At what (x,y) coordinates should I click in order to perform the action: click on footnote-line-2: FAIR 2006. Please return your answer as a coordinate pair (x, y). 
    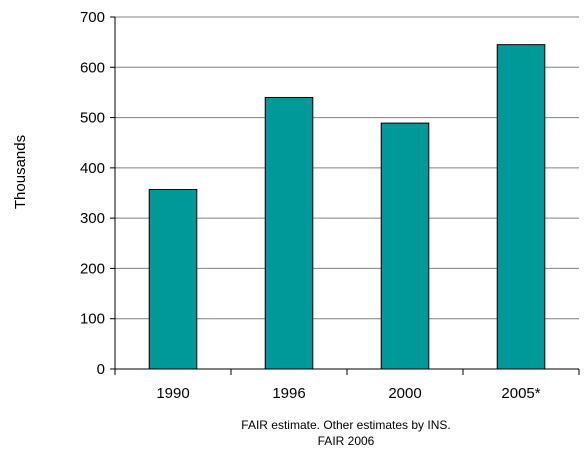
    Looking at the image, I should click on (346, 441).